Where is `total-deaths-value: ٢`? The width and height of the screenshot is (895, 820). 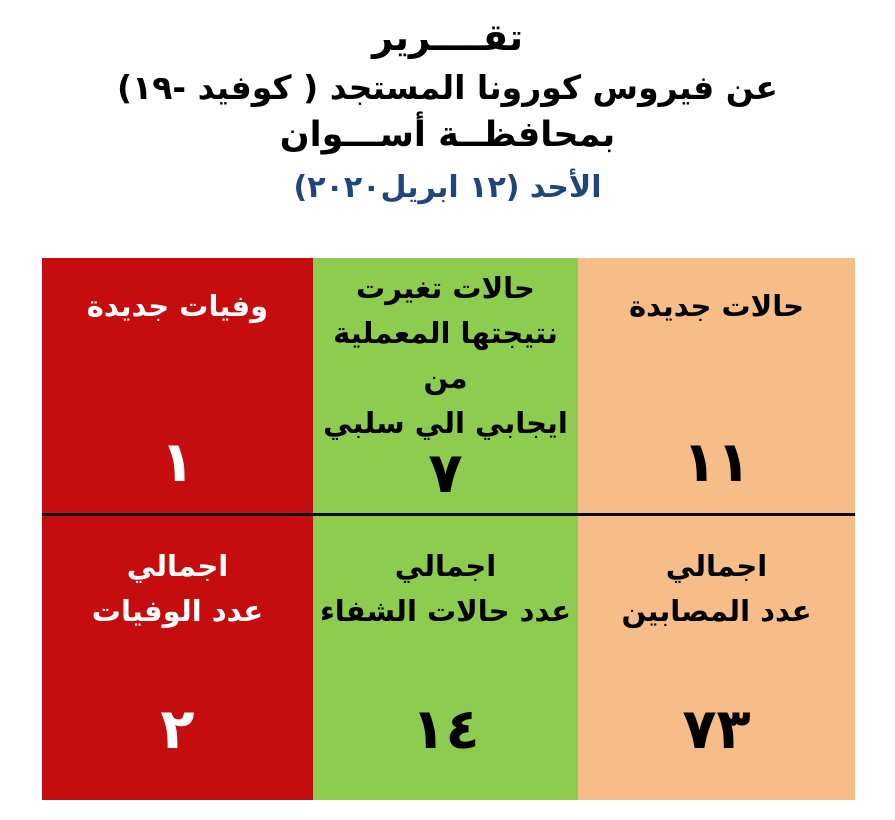 total-deaths-value: ٢ is located at coordinates (177, 729).